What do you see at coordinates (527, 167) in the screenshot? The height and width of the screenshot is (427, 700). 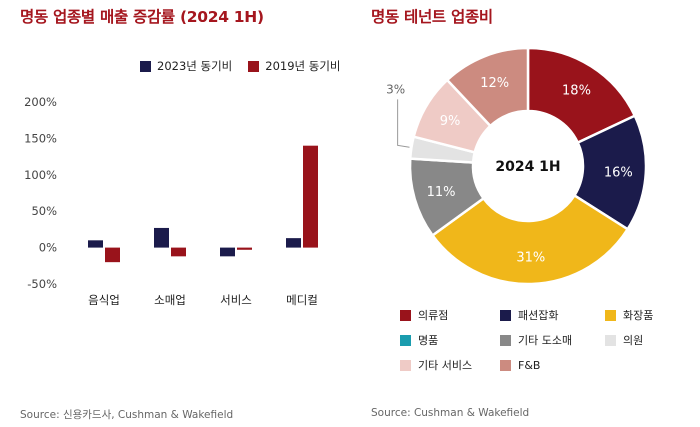 I see `donut-center-label: 2024 1H` at bounding box center [527, 167].